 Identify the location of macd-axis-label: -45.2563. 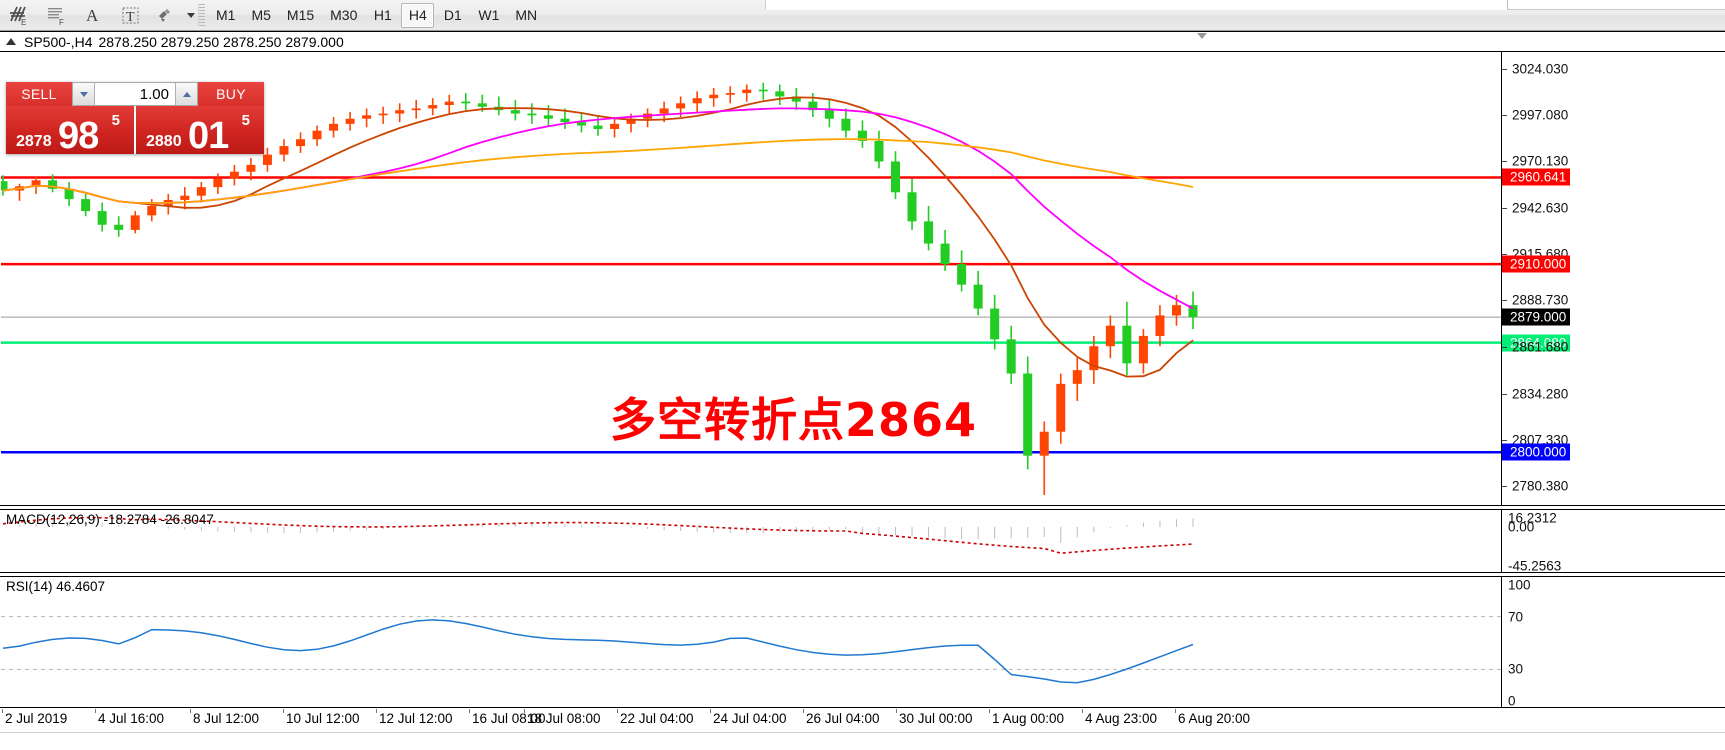
(1535, 565).